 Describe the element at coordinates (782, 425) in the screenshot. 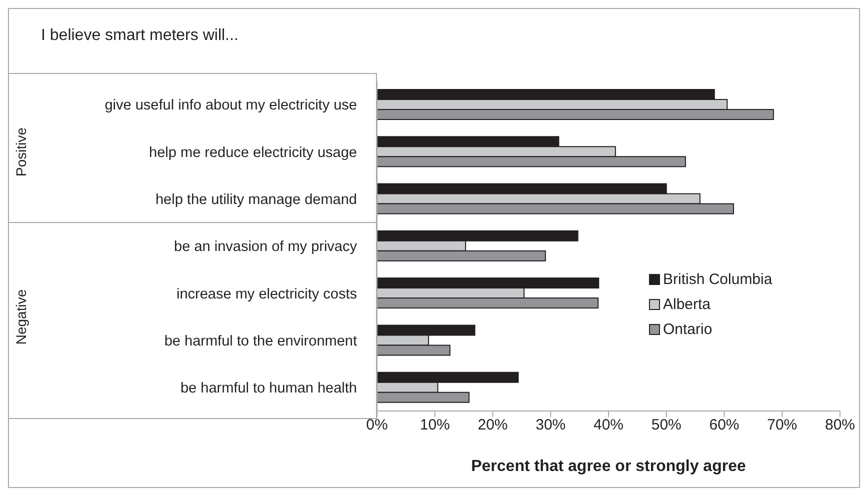

I see `x-tick-label: 70%` at that location.